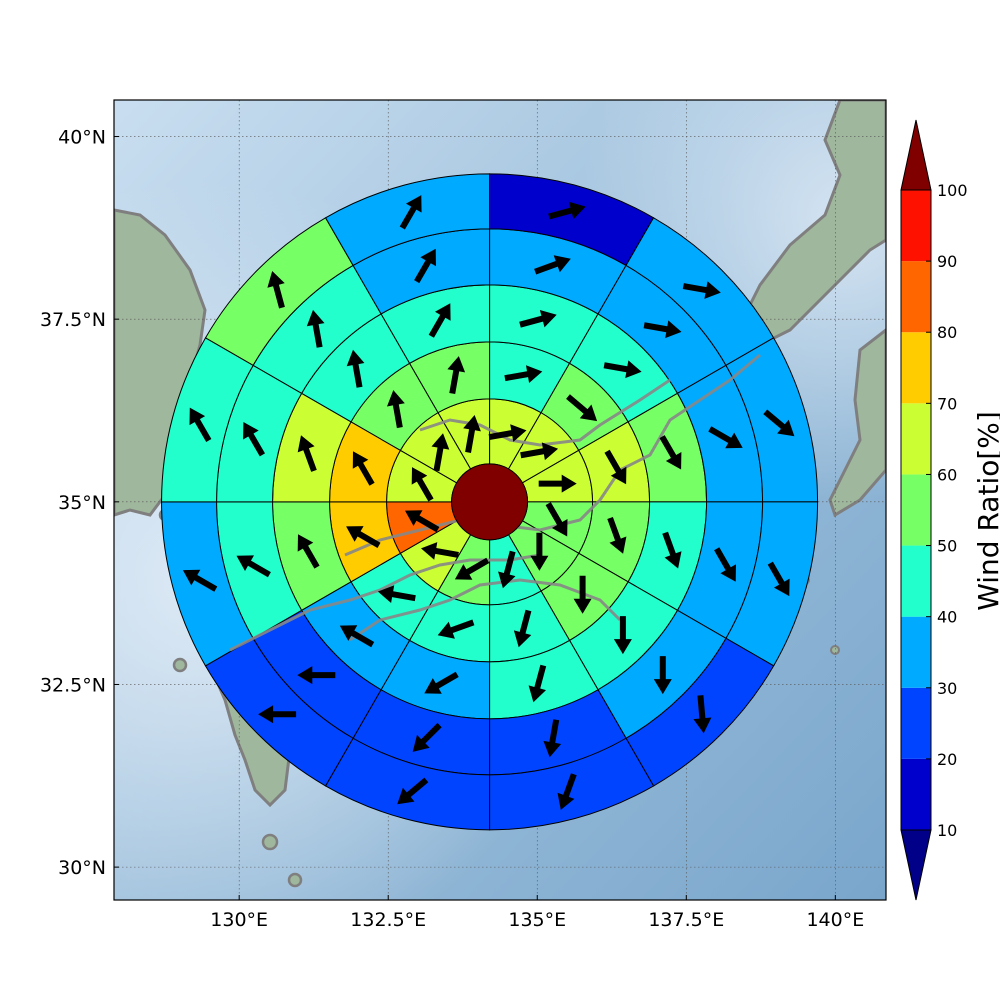  I want to click on wind-arrow-r5-s3, so click(779, 423).